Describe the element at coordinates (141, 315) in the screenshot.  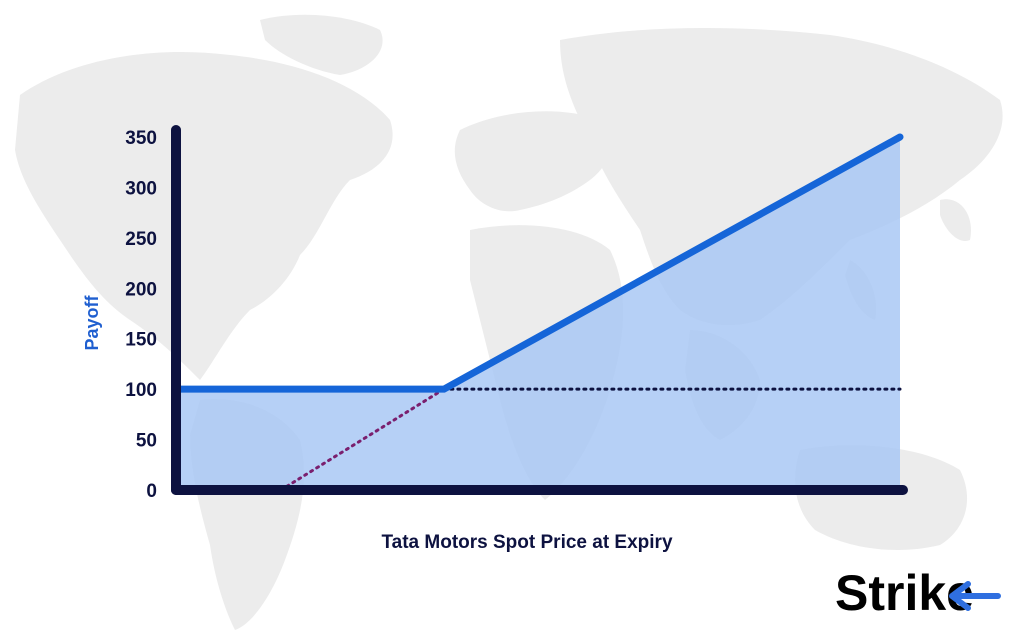
I see `y-tick-labels: 0 50 100 150 200 250 300 350` at that location.